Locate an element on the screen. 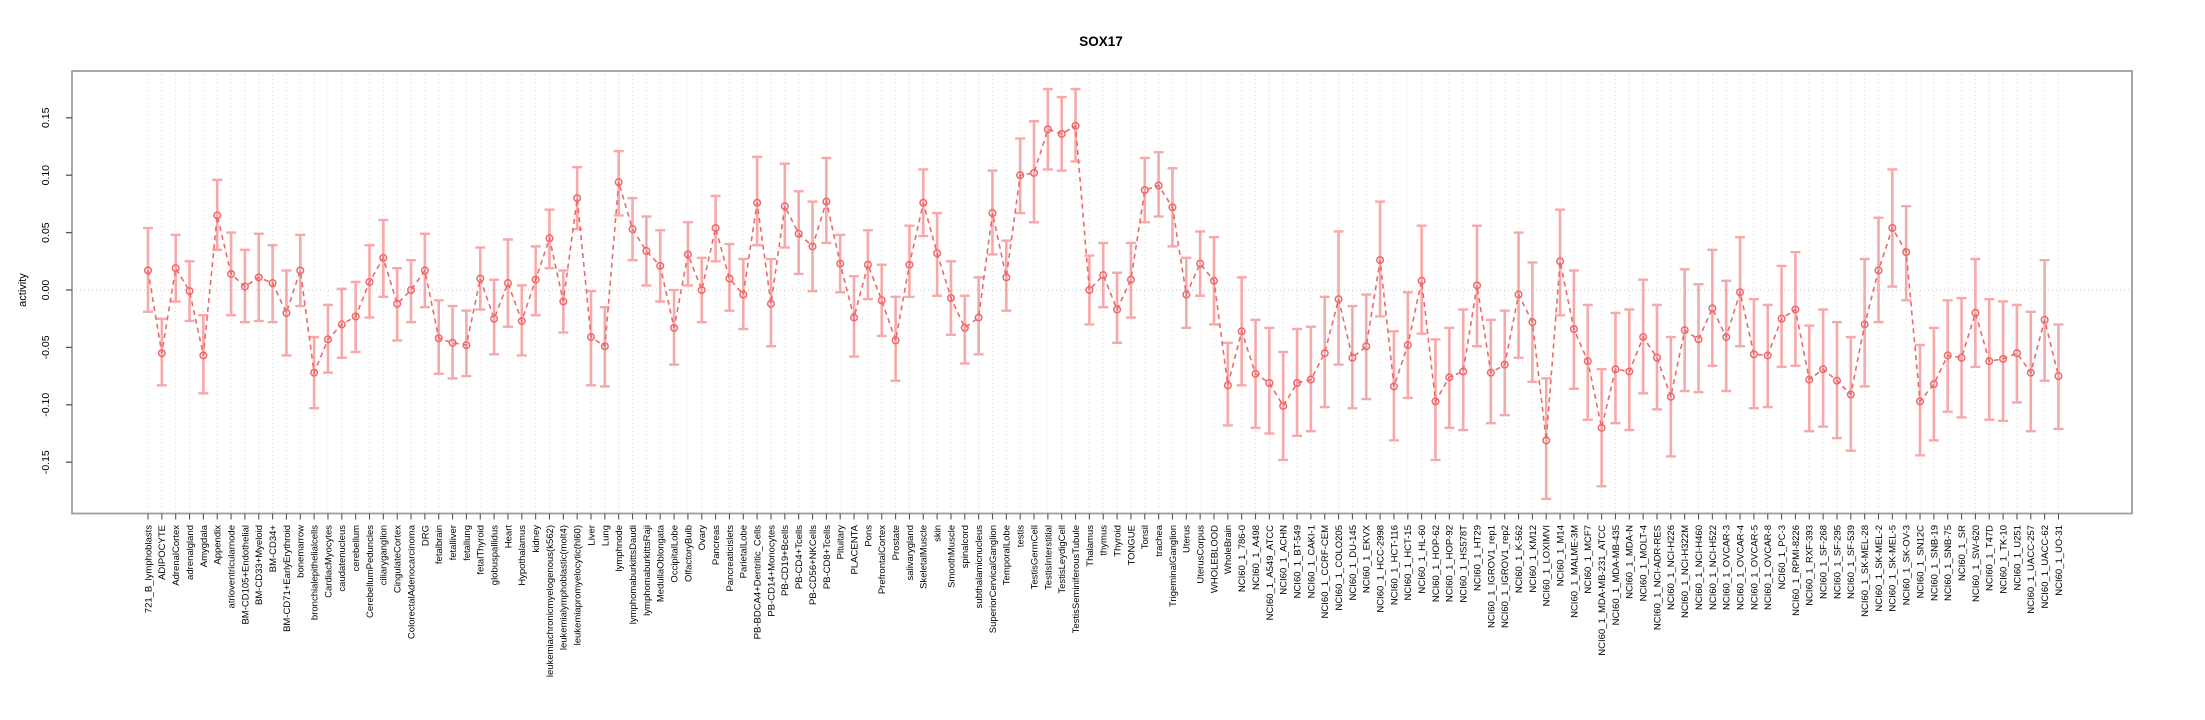 This screenshot has height=720, width=2205. x-category-label: fetallung is located at coordinates (467, 543).